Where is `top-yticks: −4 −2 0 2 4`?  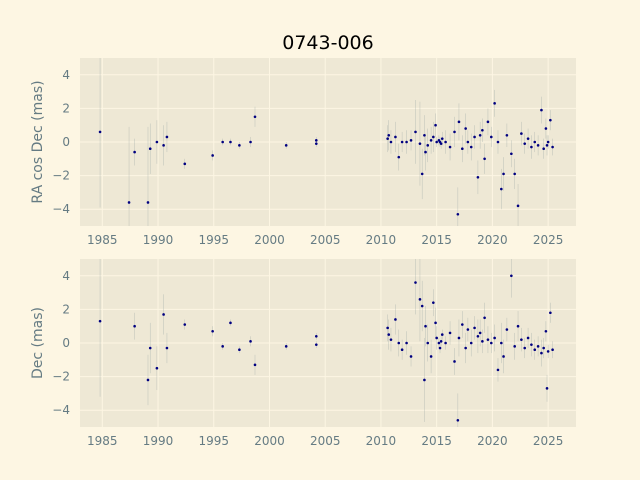
top-yticks: −4 −2 0 2 4 is located at coordinates (61, 142).